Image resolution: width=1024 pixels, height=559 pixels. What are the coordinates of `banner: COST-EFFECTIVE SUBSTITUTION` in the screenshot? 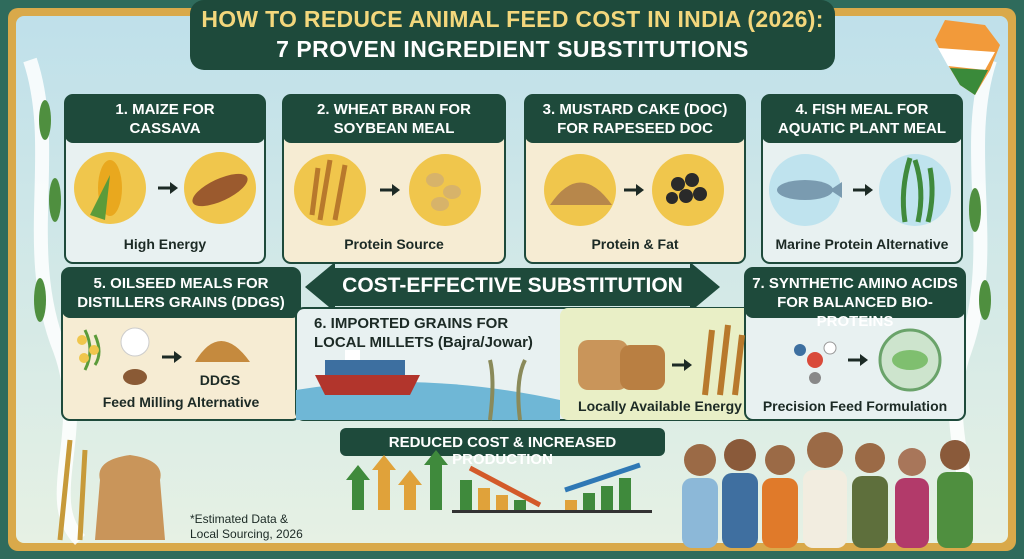 It's located at (512, 285).